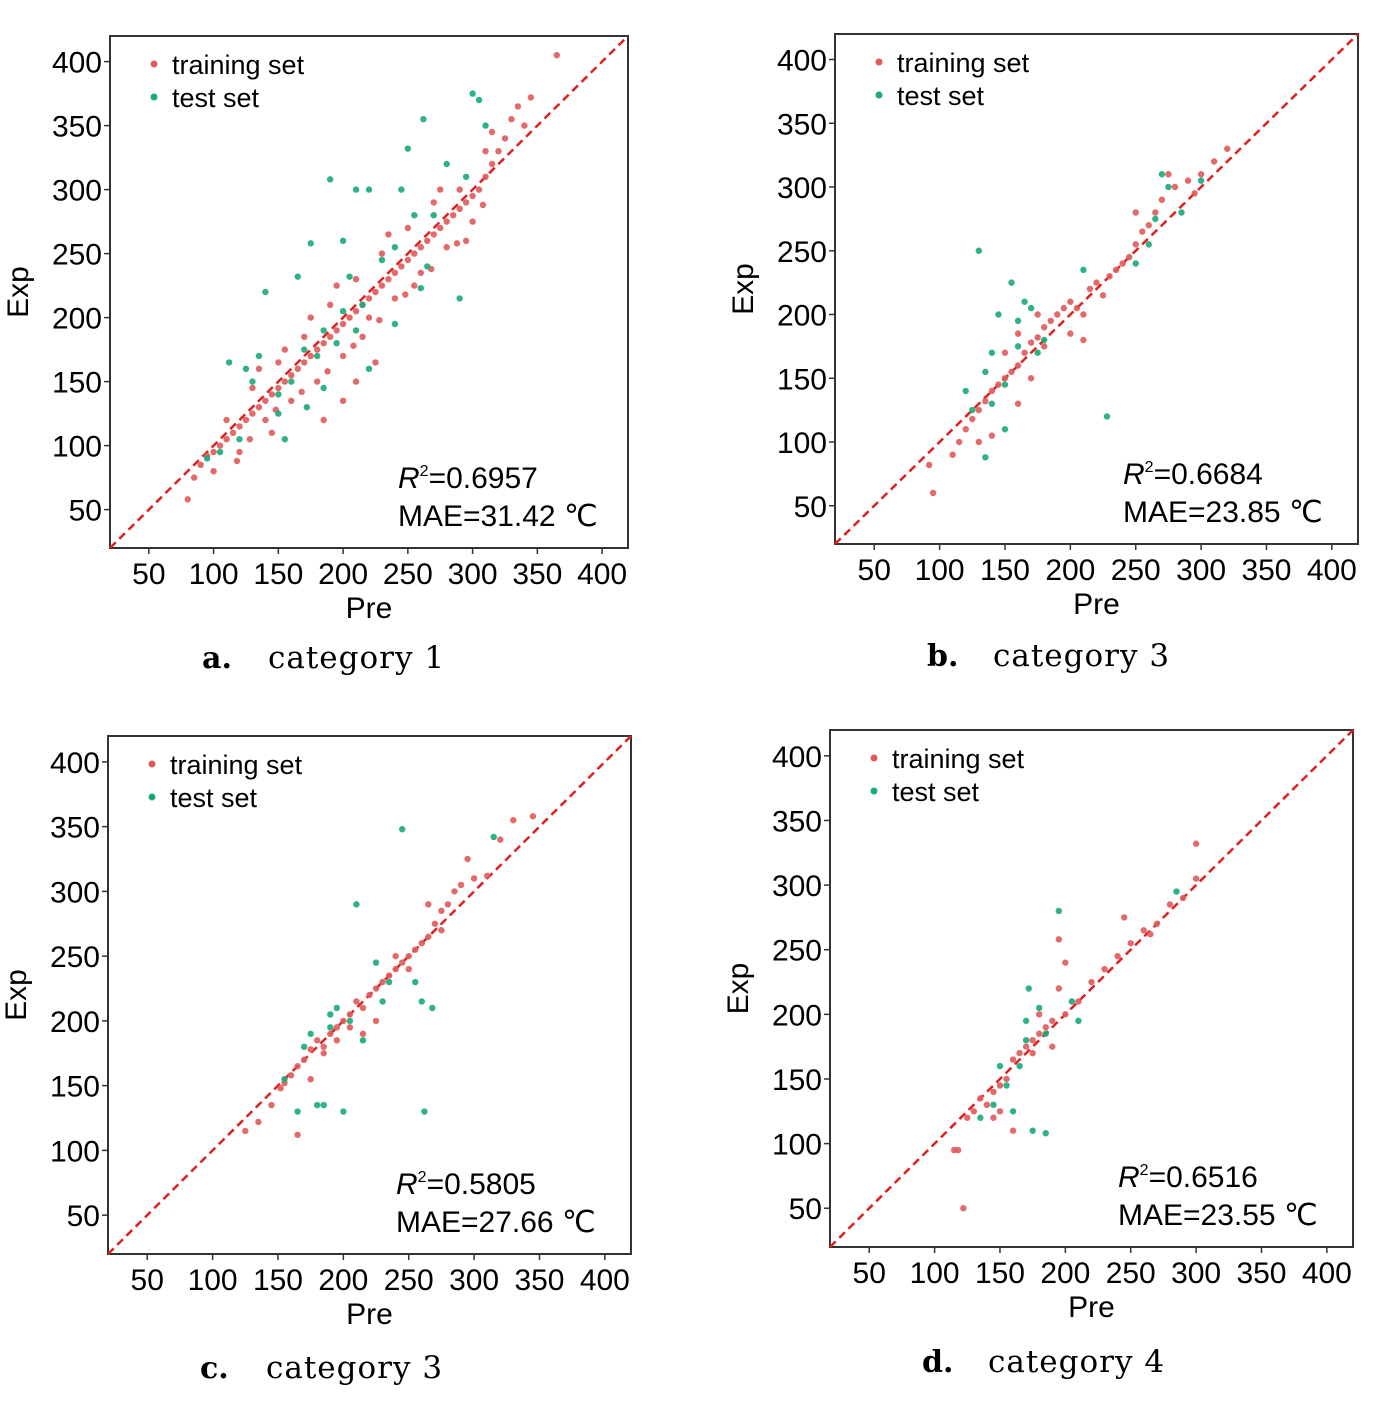  Describe the element at coordinates (278, 1280) in the screenshot. I see `x-tick-label: 150` at that location.